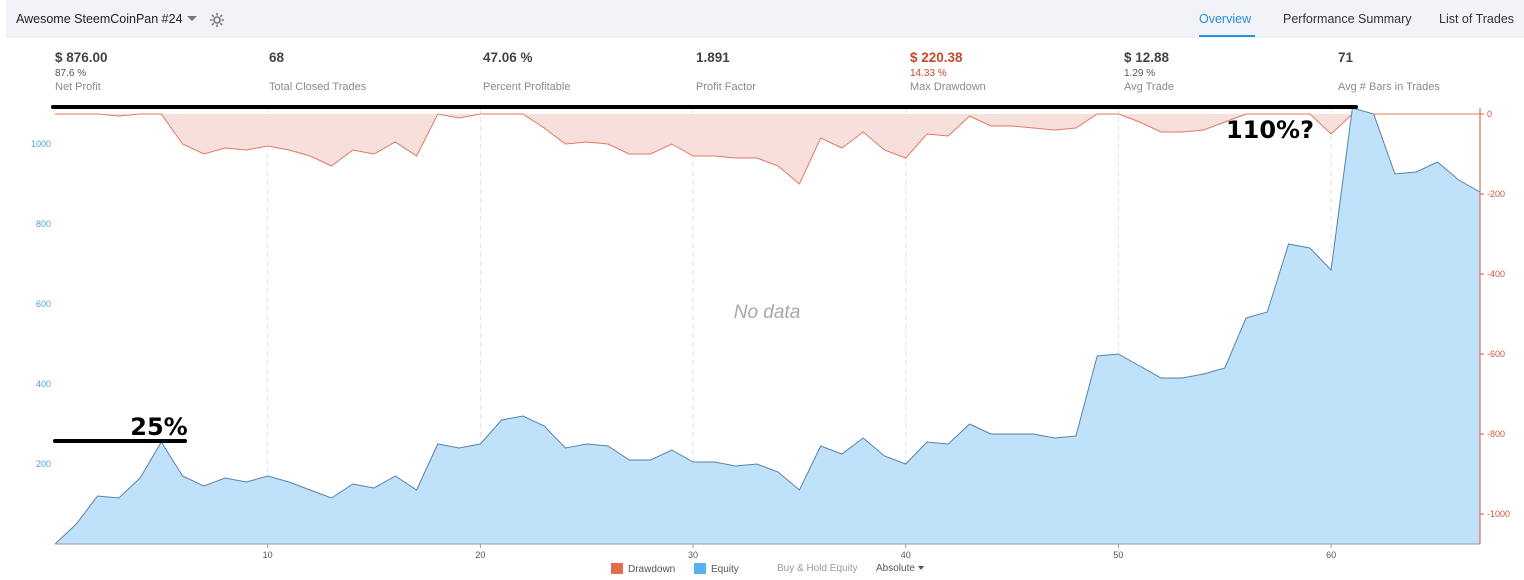 This screenshot has width=1524, height=580. I want to click on active-tab-indicator, so click(1227, 36).